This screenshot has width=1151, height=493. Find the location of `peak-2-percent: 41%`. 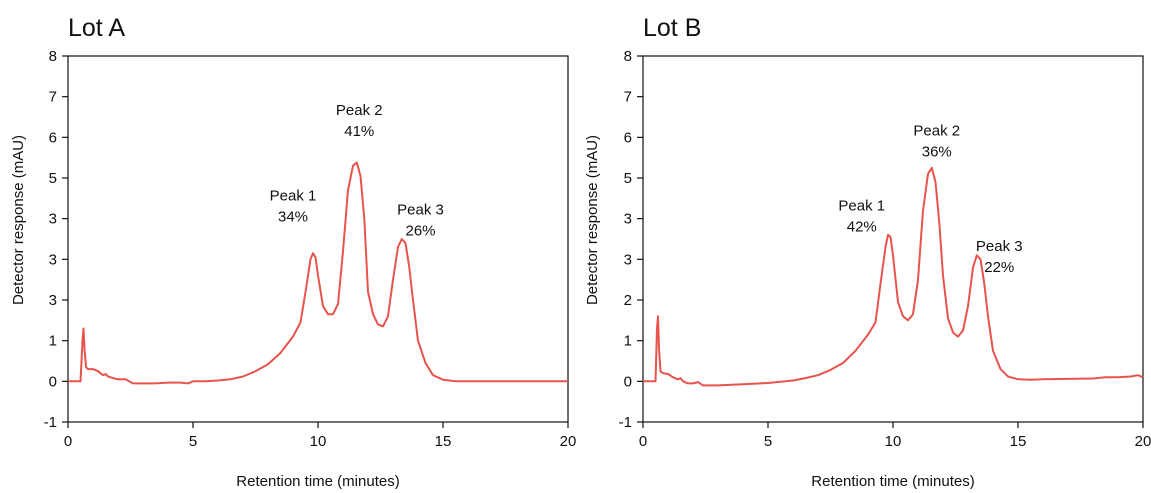

peak-2-percent: 41% is located at coordinates (359, 131).